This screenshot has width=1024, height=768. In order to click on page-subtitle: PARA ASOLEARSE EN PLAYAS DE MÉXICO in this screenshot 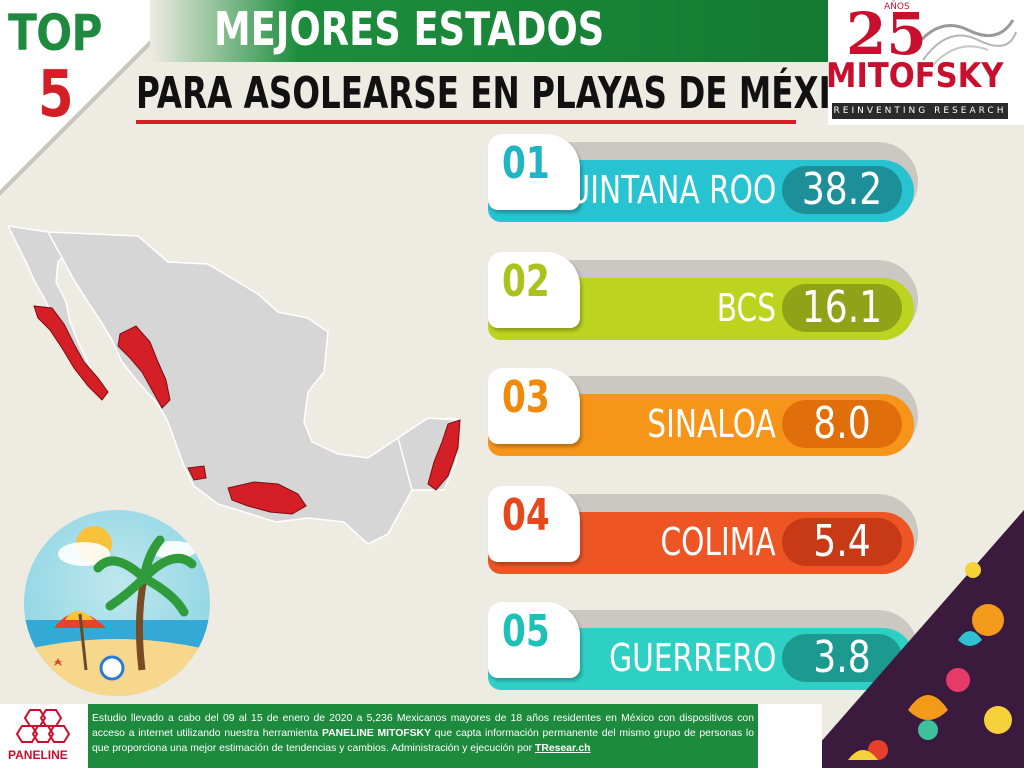, I will do `click(509, 93)`.